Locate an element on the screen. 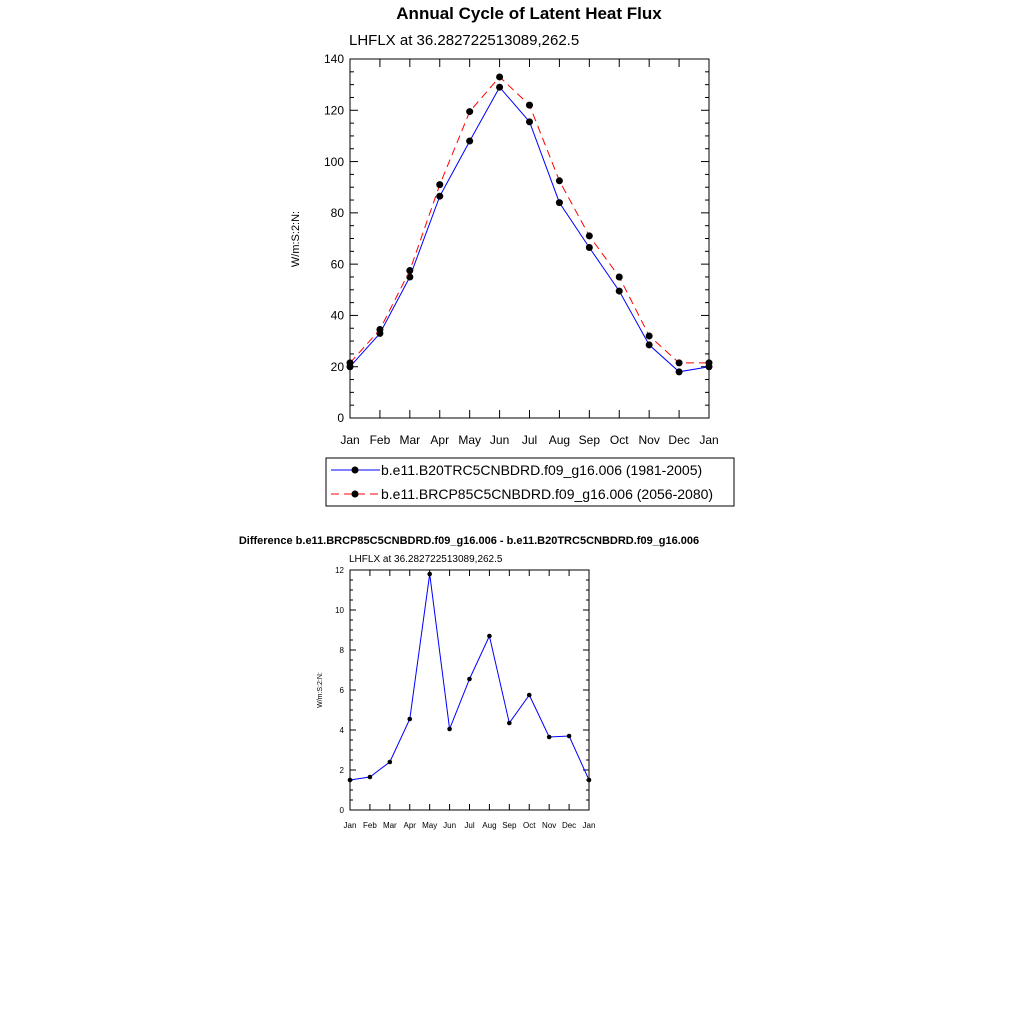  y-tick-label: 12 is located at coordinates (339, 570).